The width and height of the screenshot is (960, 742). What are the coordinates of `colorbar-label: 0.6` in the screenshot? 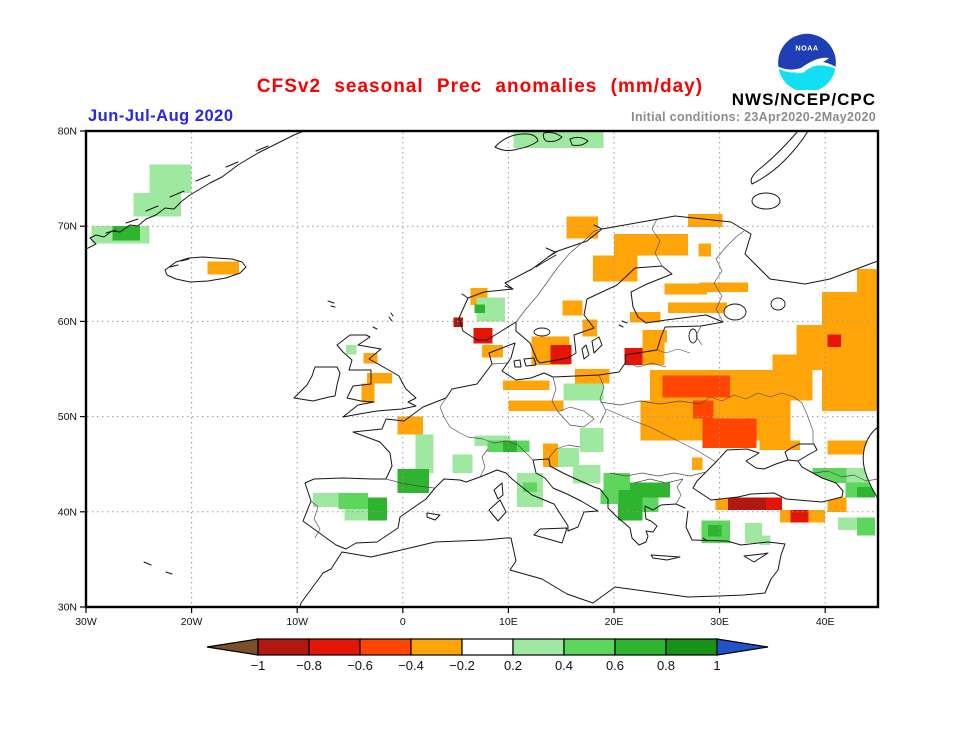 It's located at (615, 665).